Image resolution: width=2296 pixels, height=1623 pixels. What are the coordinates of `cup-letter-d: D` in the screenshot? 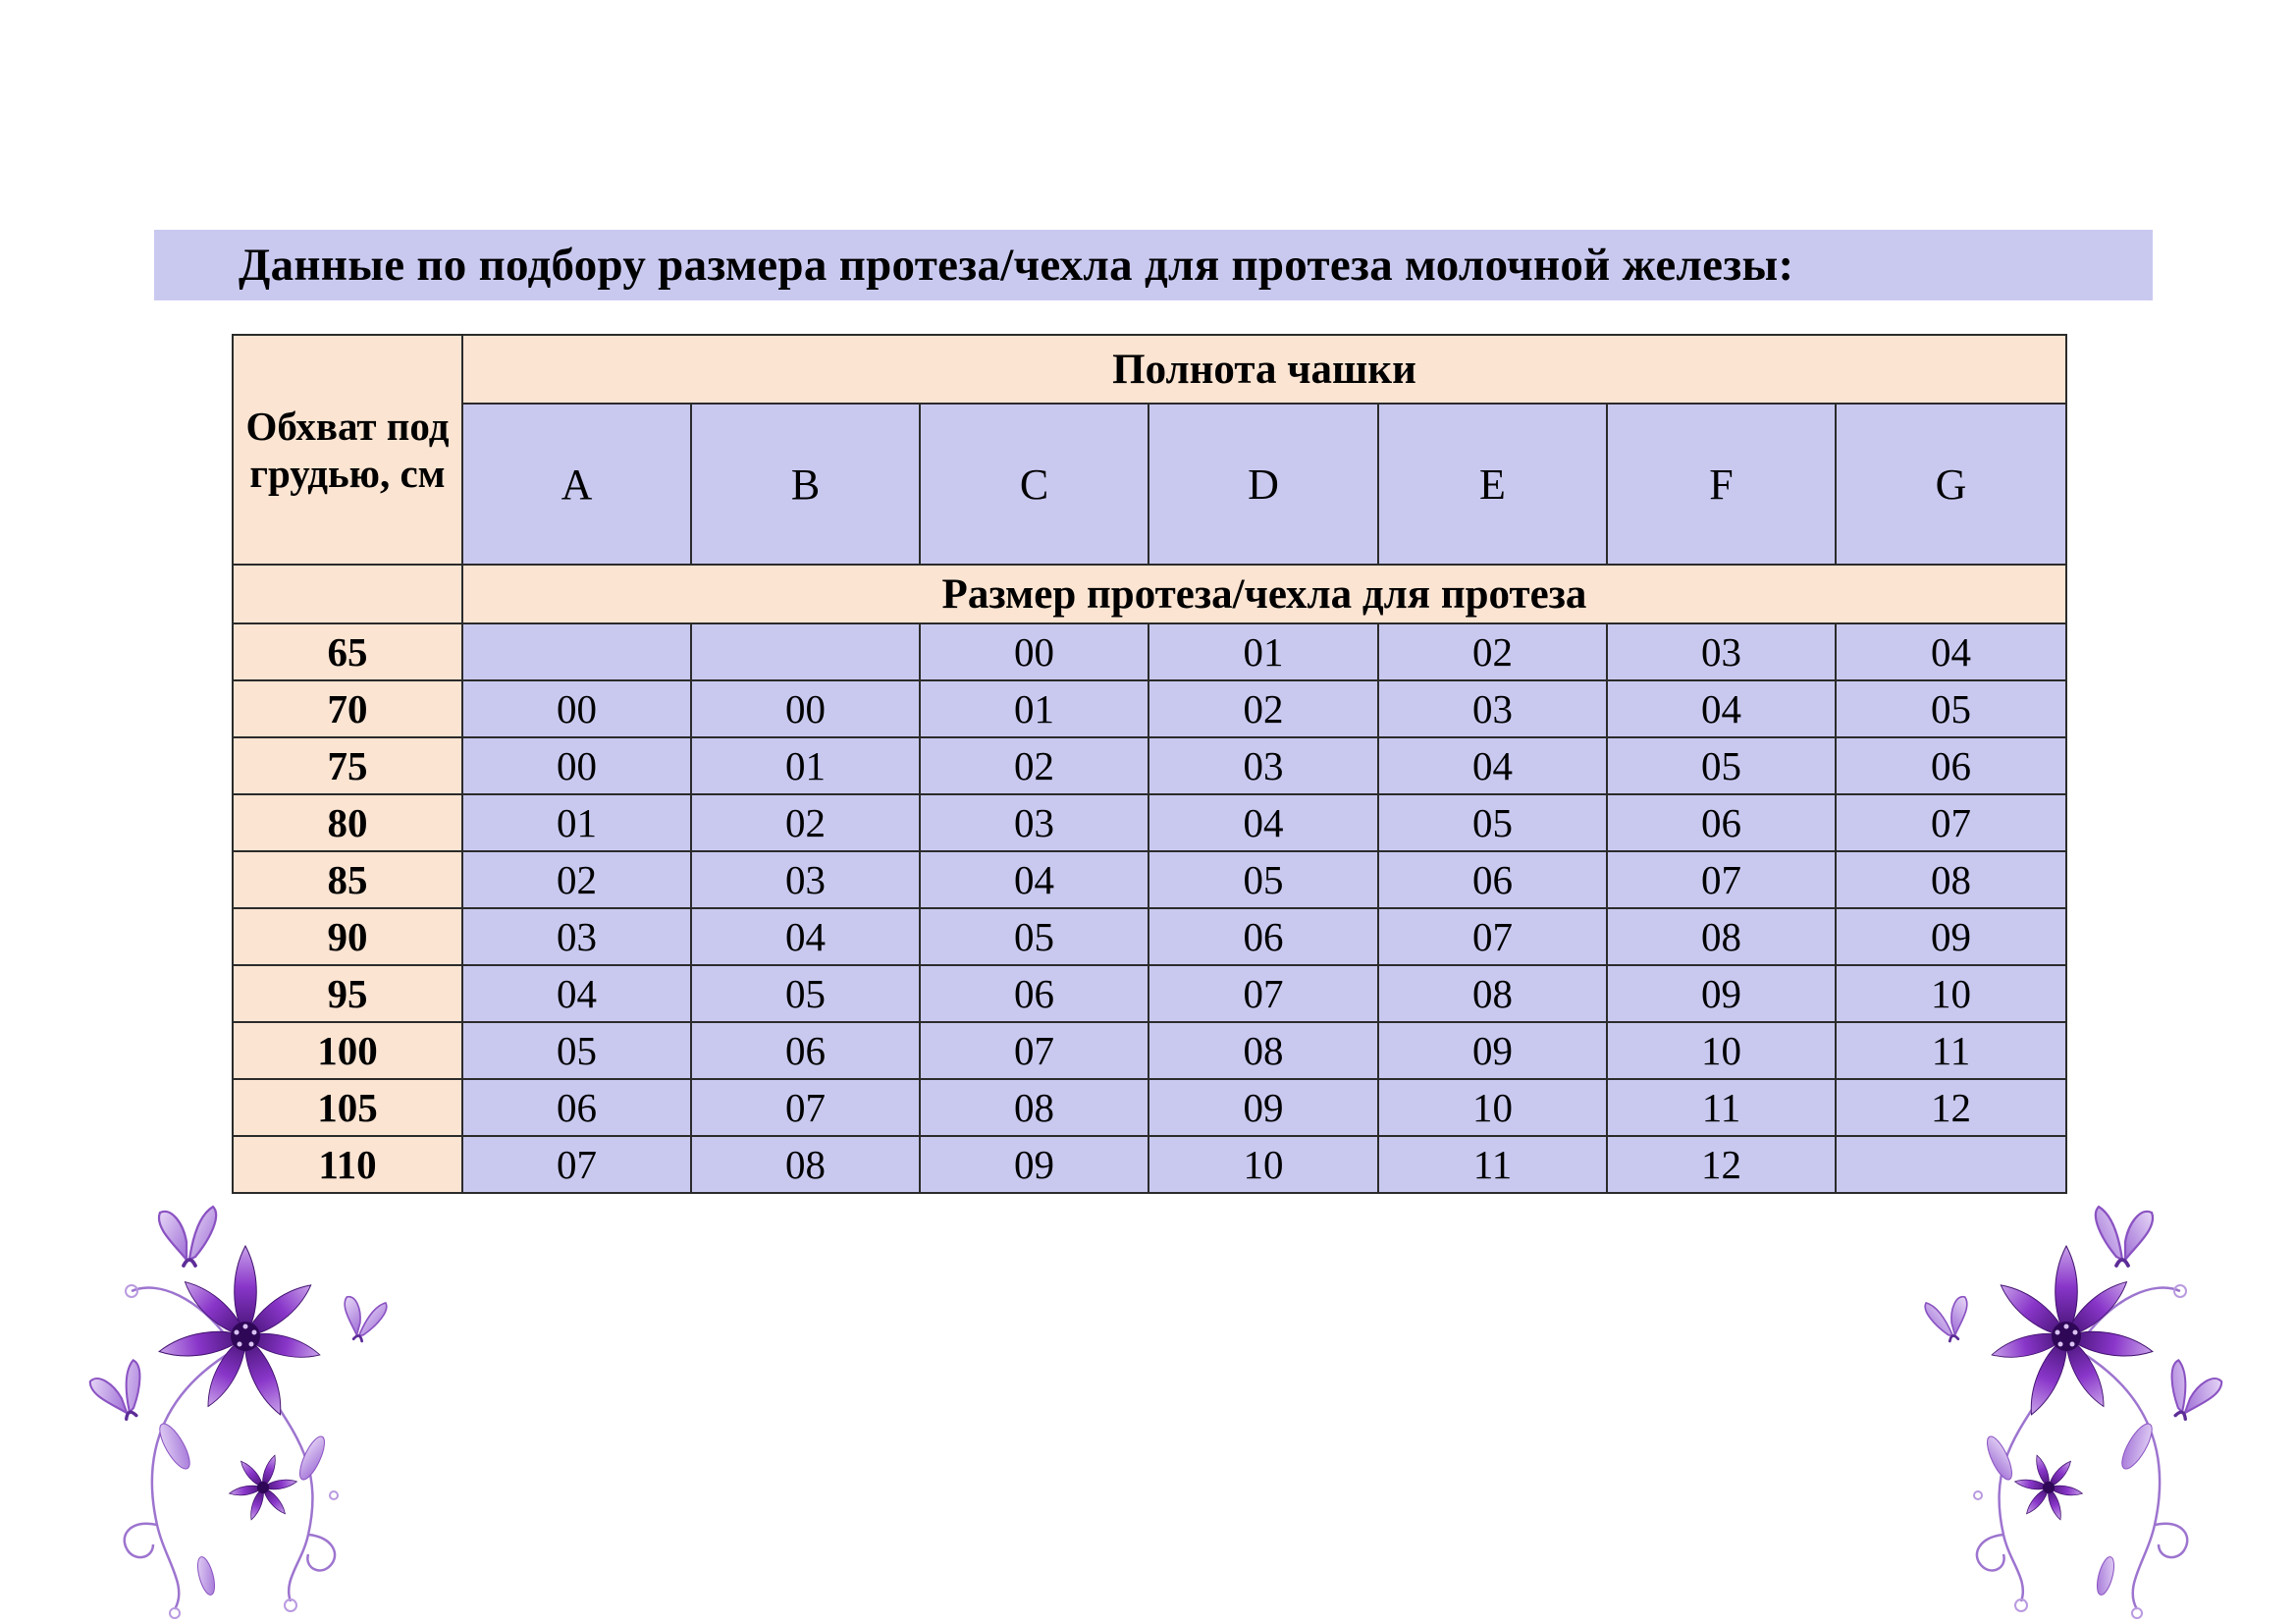 It's located at (1263, 484).